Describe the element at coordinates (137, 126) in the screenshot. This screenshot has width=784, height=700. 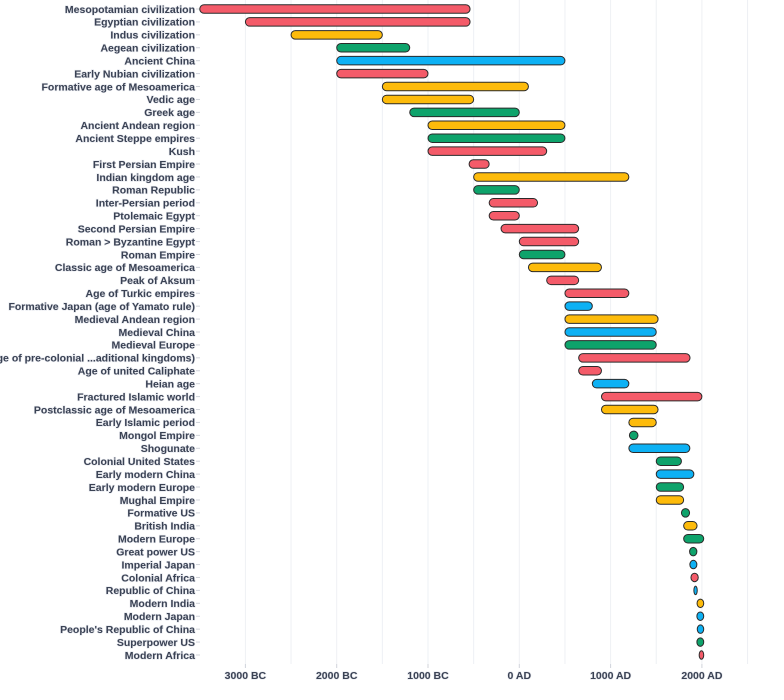
I see `y-tick-label: Ancient Andean region` at that location.